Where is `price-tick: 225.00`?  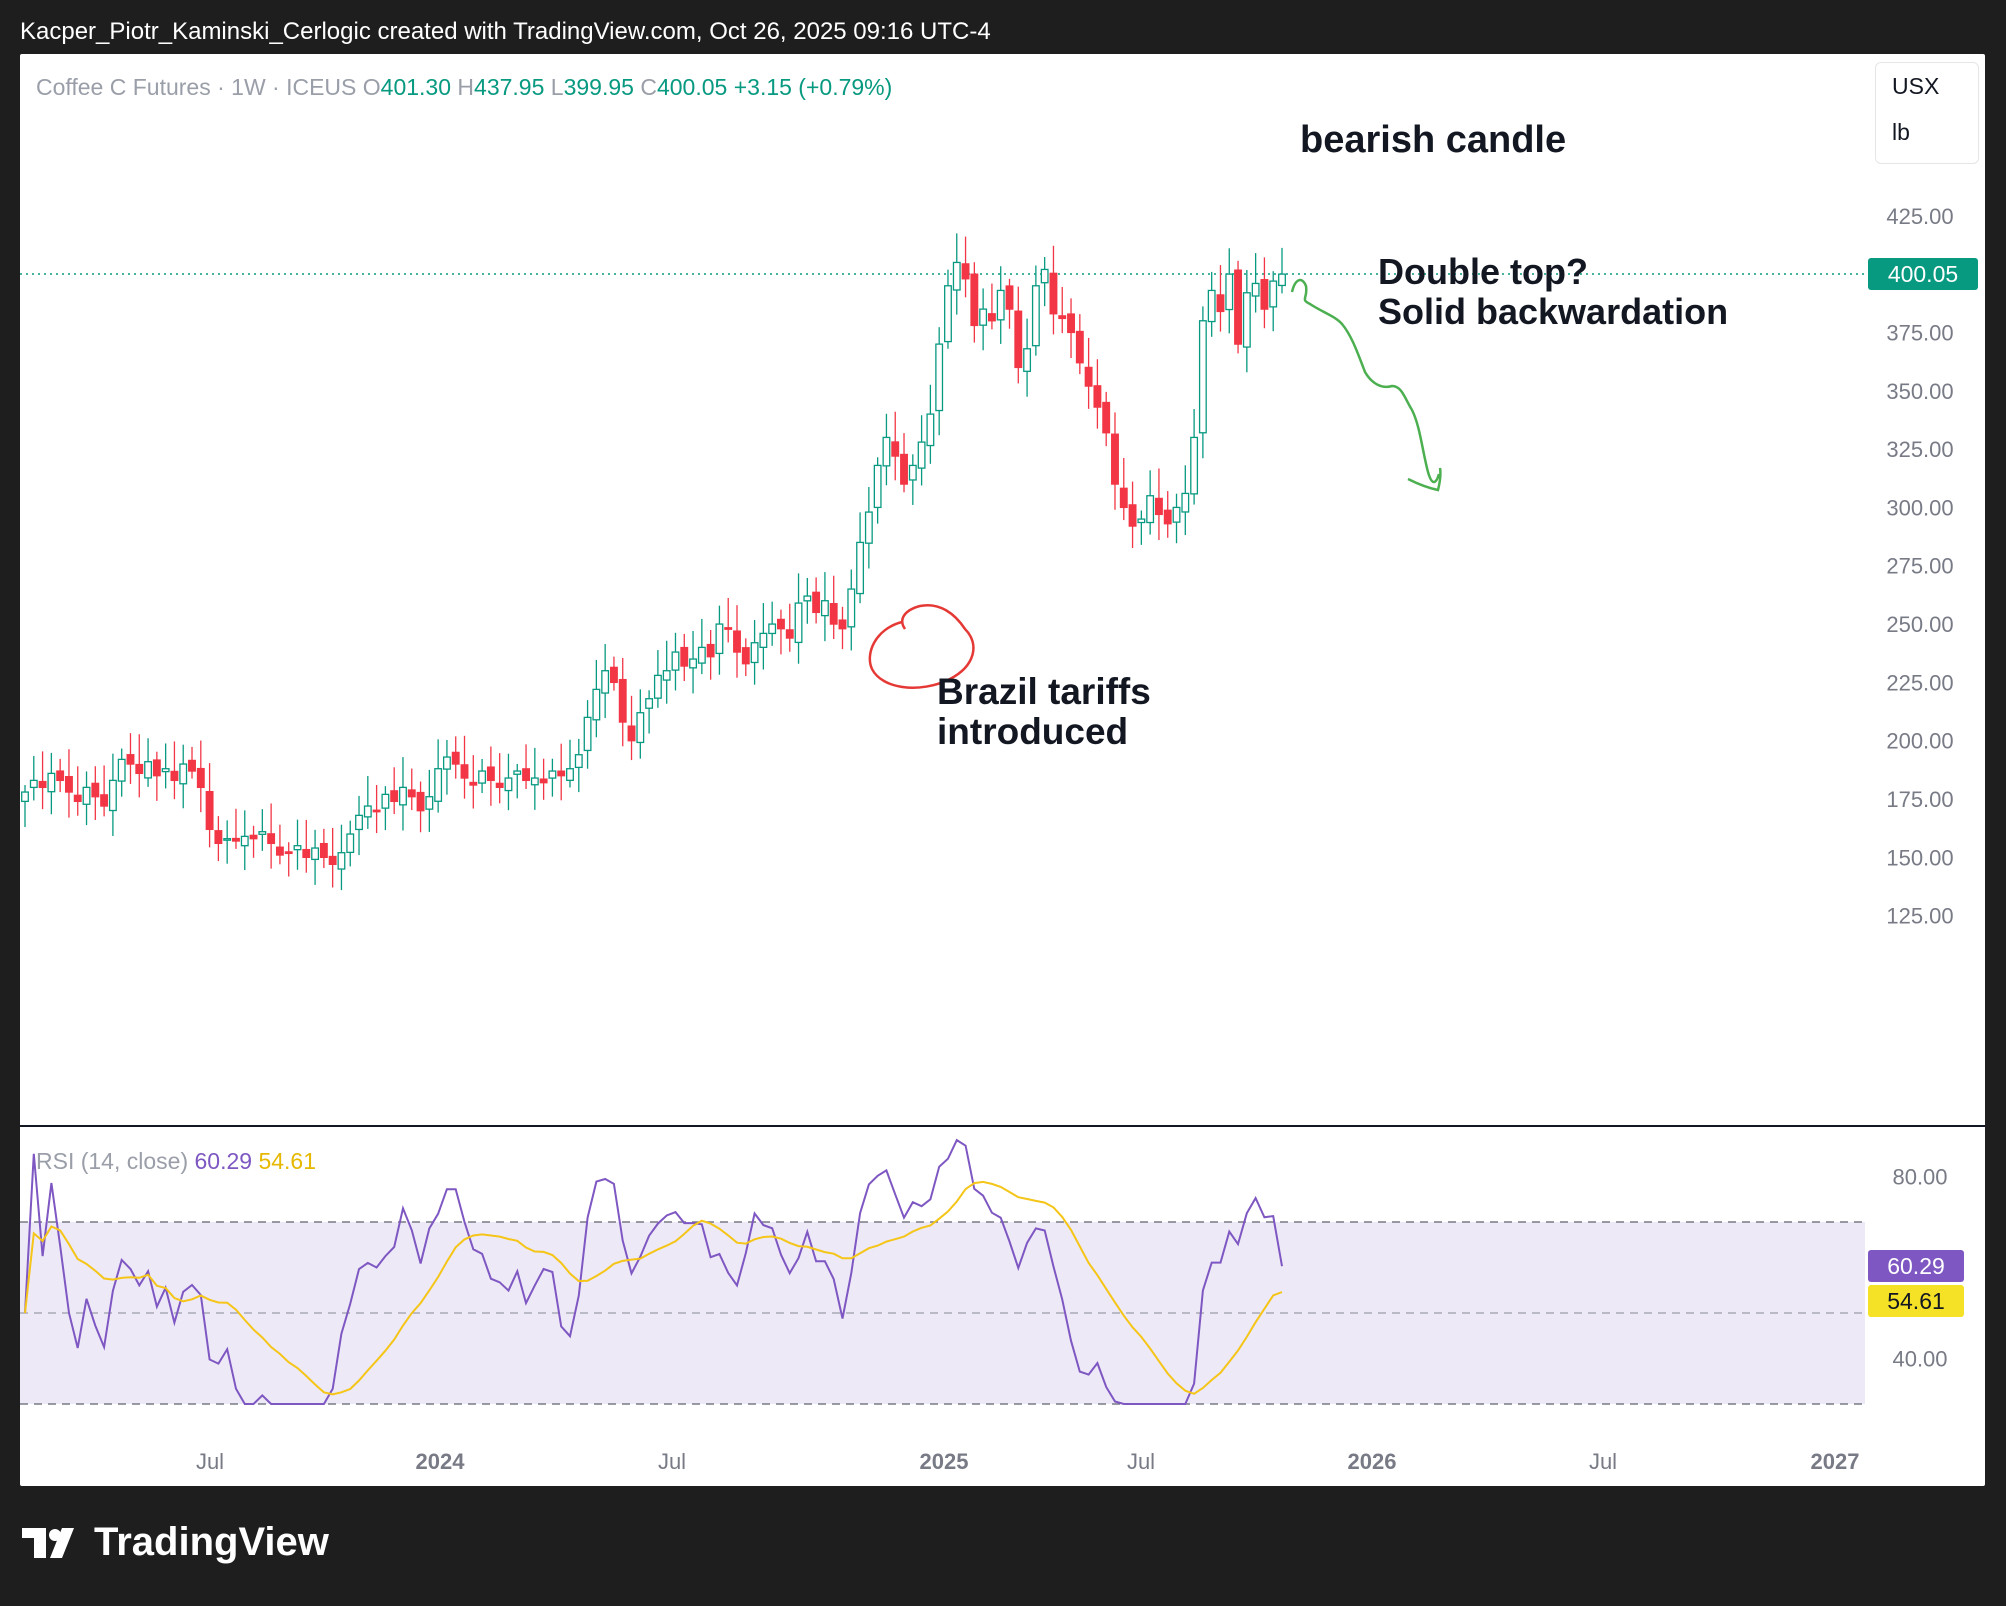
price-tick: 225.00 is located at coordinates (1919, 682).